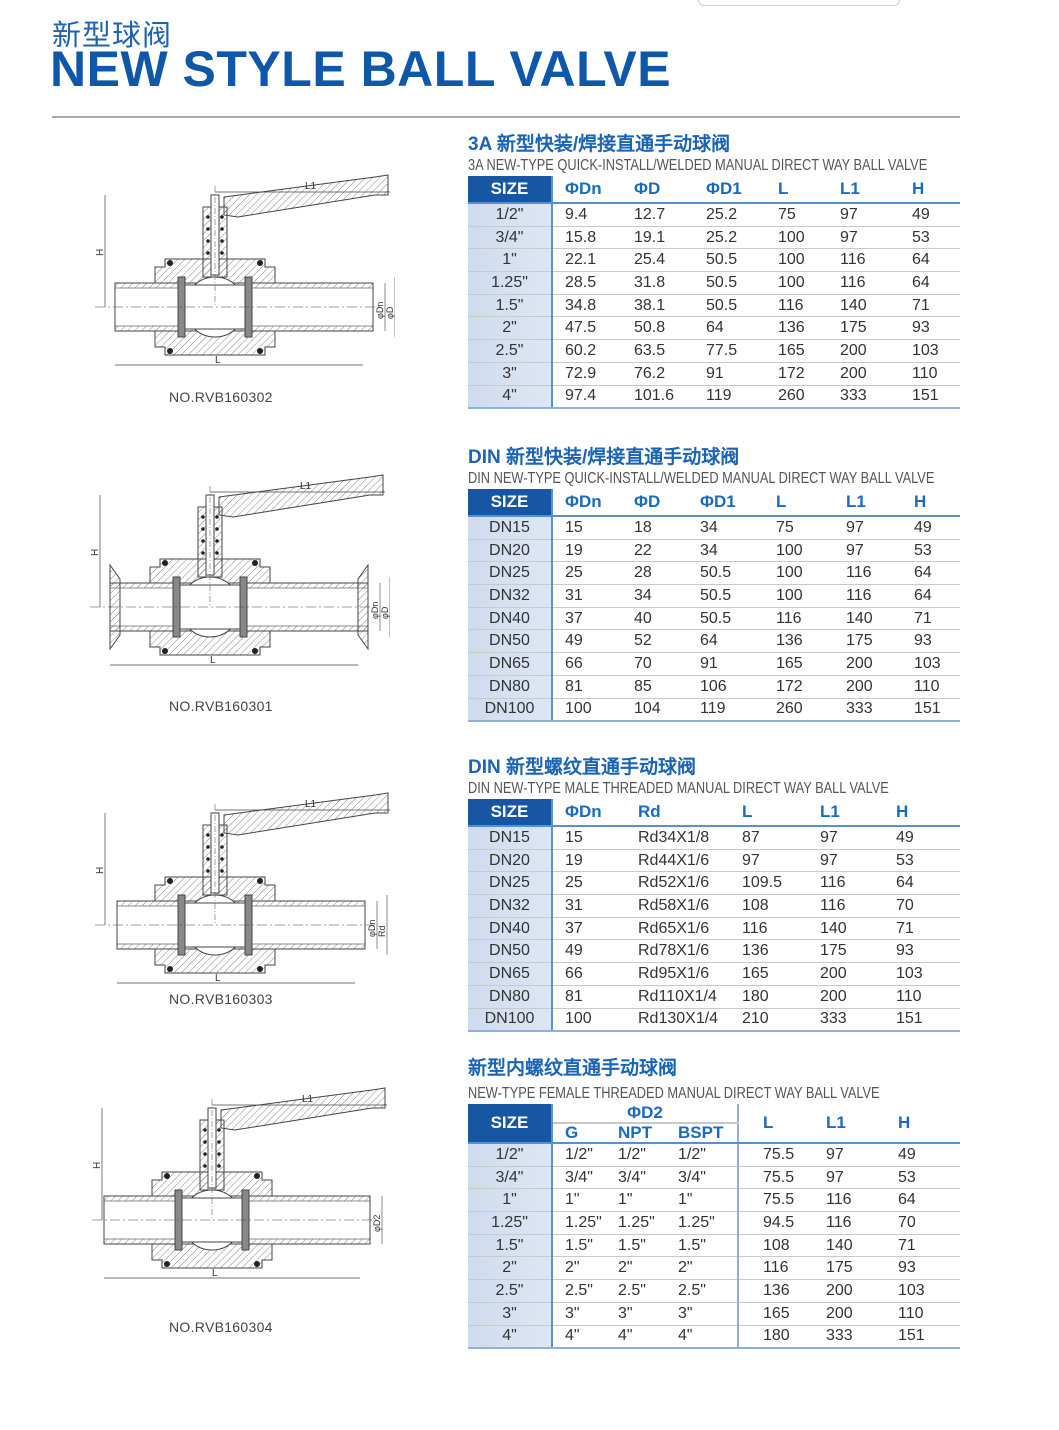 The width and height of the screenshot is (1059, 1430). I want to click on model-number: NO.RVB160301, so click(221, 706).